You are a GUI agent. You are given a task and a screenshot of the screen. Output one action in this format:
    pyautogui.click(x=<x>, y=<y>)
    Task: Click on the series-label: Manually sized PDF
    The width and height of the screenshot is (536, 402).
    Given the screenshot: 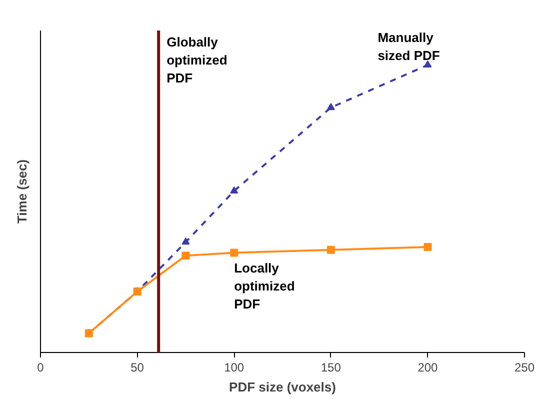 What is the action you would take?
    pyautogui.click(x=409, y=46)
    